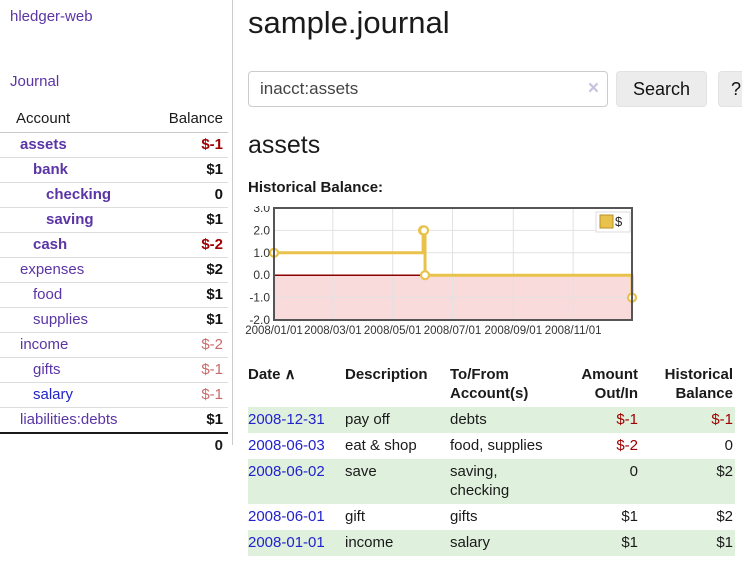 This screenshot has width=742, height=582. I want to click on transaction-date-cell: 2008-01-01, so click(296, 543).